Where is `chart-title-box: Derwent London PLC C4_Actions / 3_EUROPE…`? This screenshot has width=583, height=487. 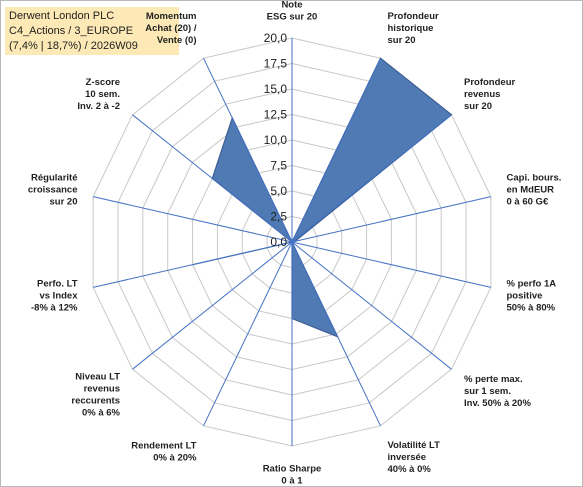 chart-title-box: Derwent London PLC C4_Actions / 3_EUROPE… is located at coordinates (92, 31).